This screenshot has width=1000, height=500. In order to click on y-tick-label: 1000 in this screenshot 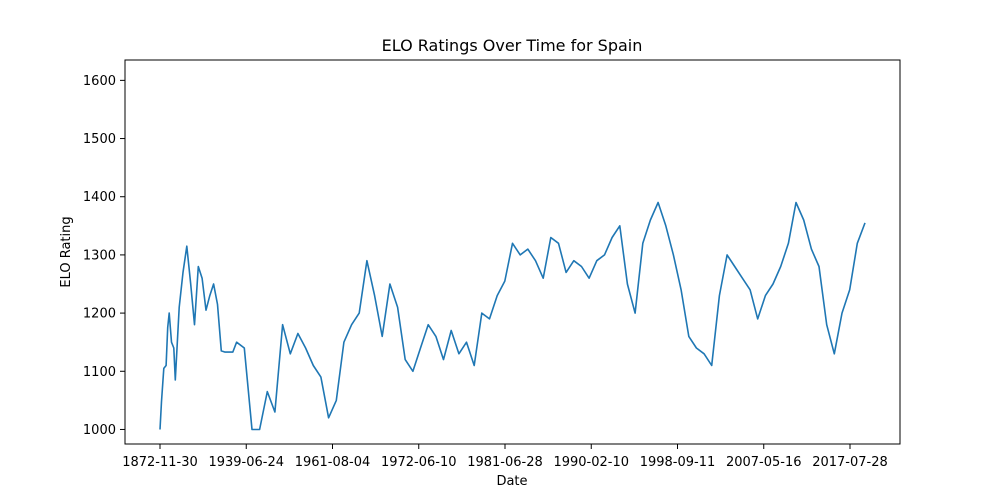, I will do `click(99, 430)`.